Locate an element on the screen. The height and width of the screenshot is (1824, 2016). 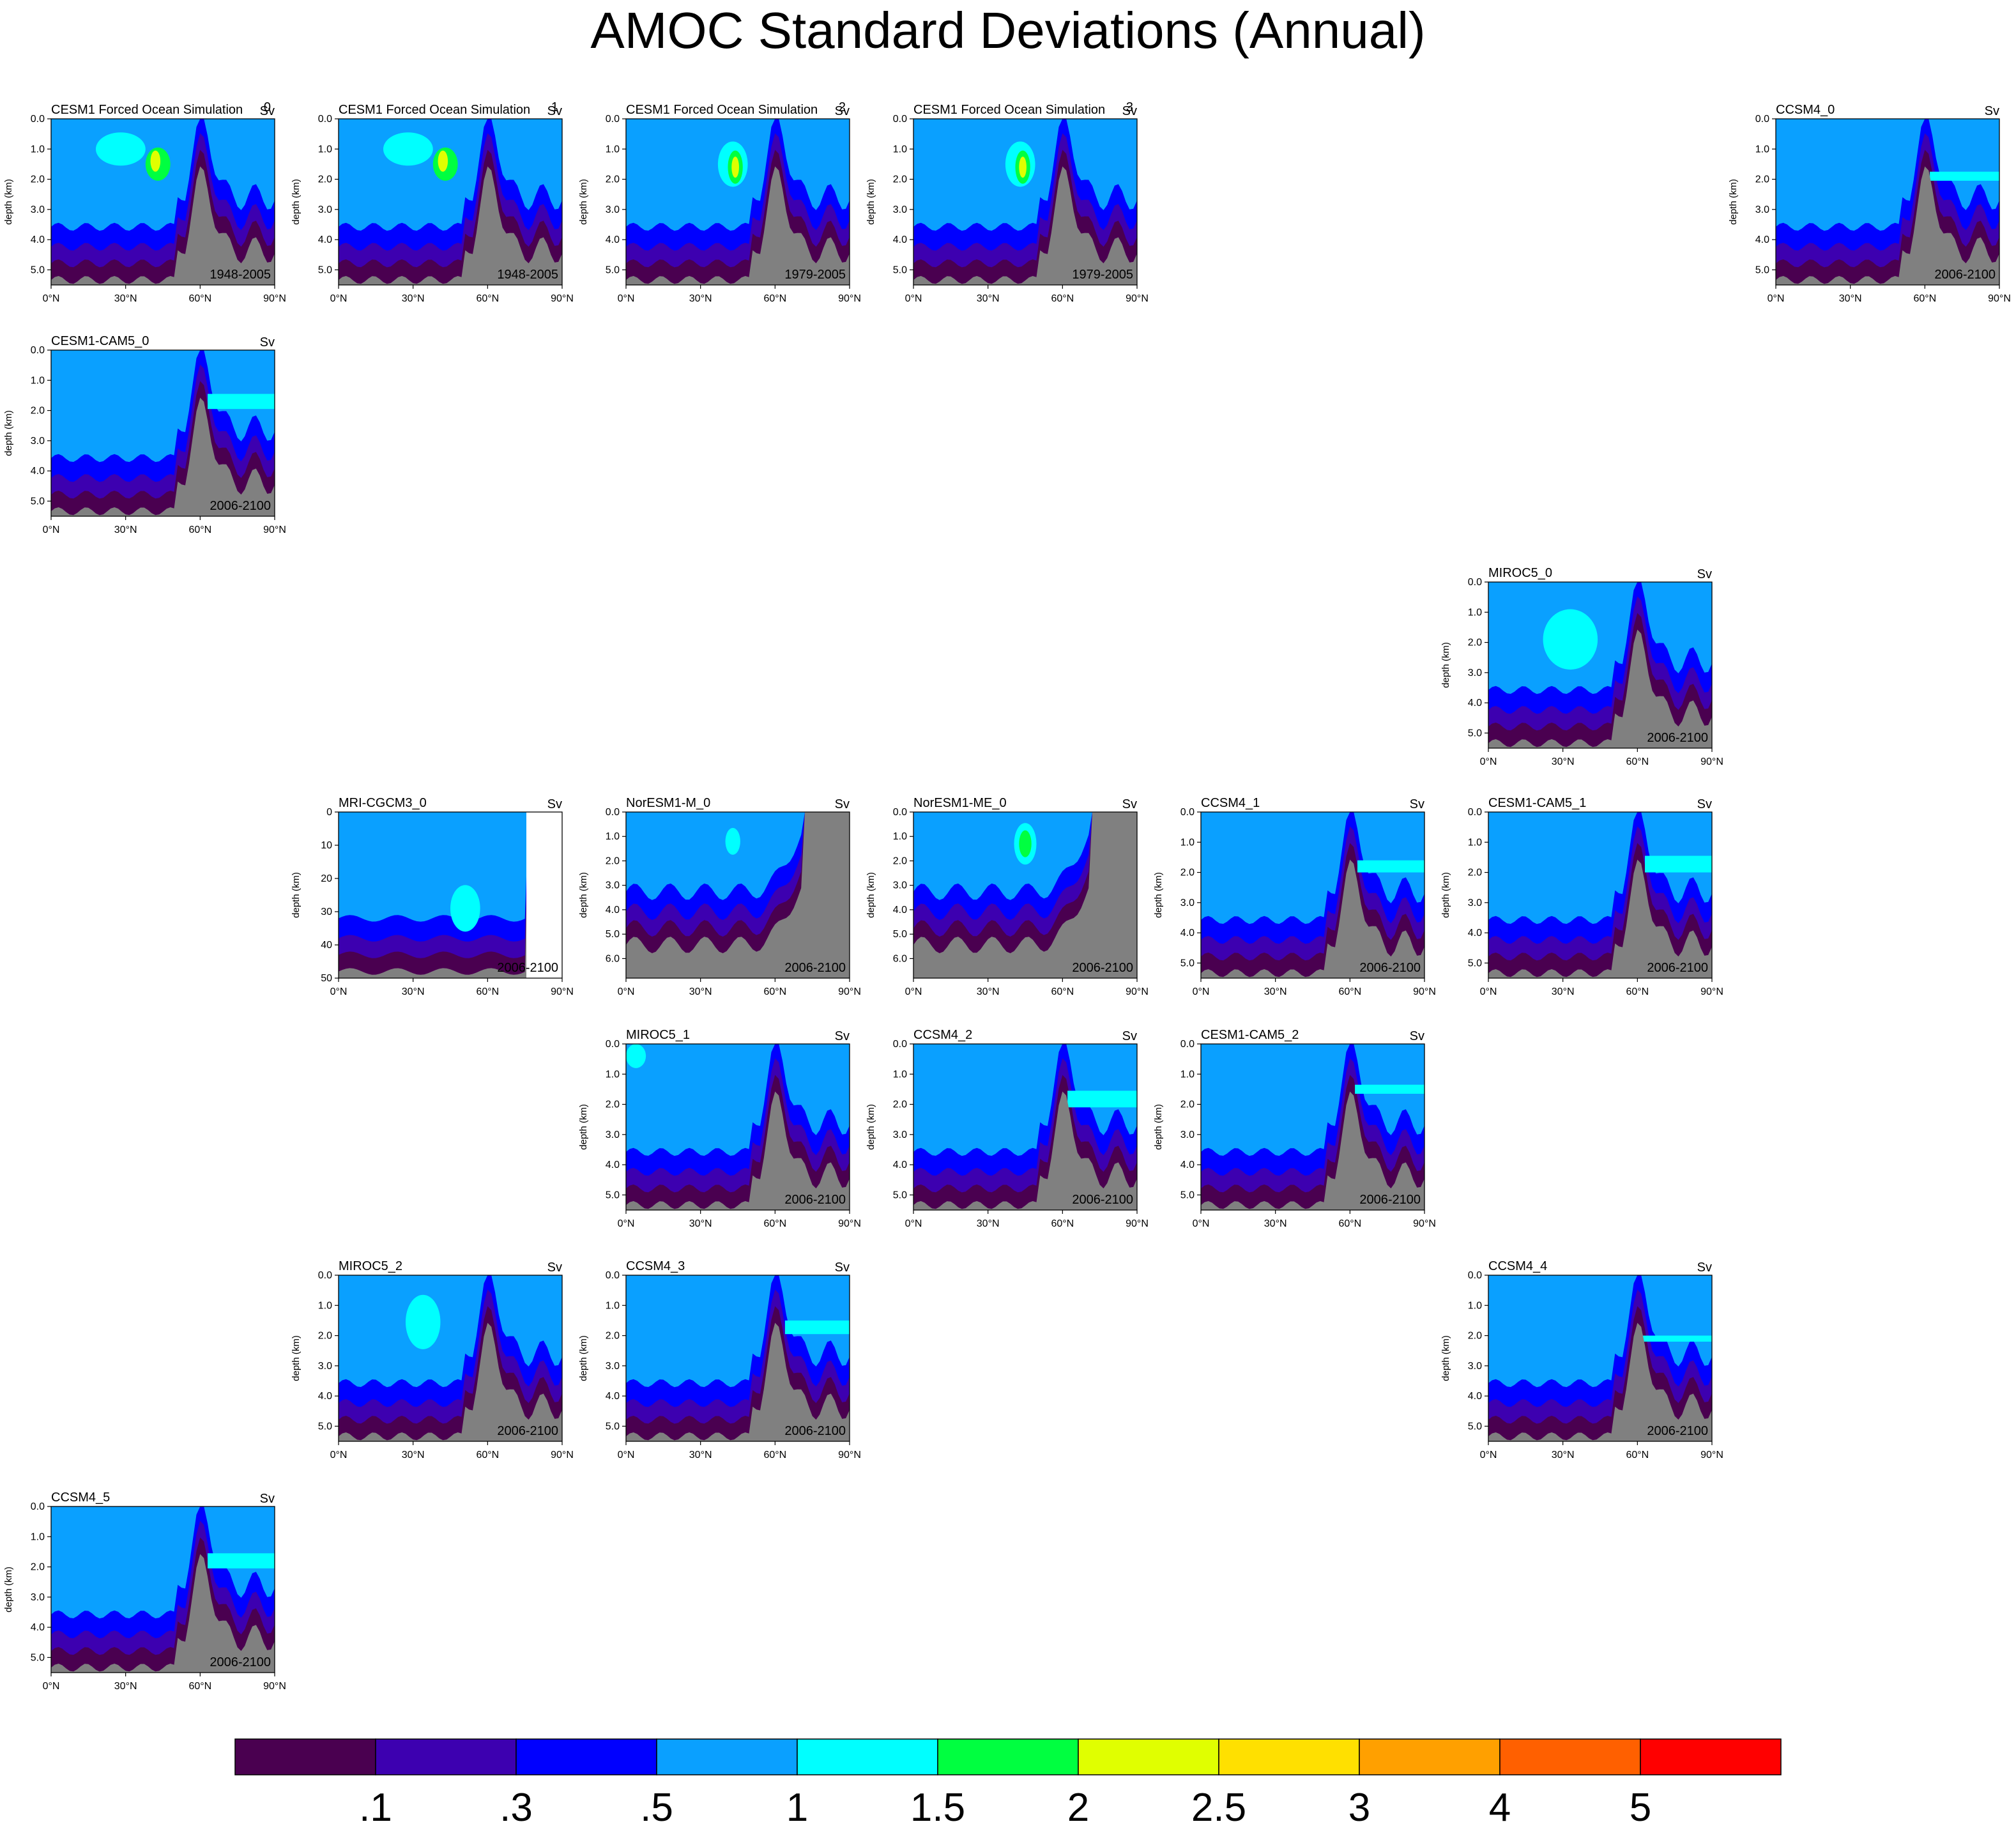
panel-period: 1948-2005 is located at coordinates (240, 275).